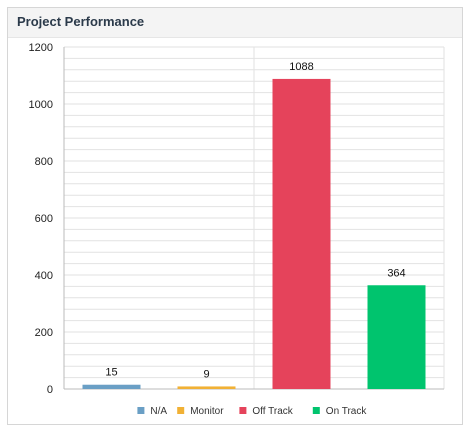 The height and width of the screenshot is (432, 473). What do you see at coordinates (235, 23) in the screenshot?
I see `panel-header: Project Performance` at bounding box center [235, 23].